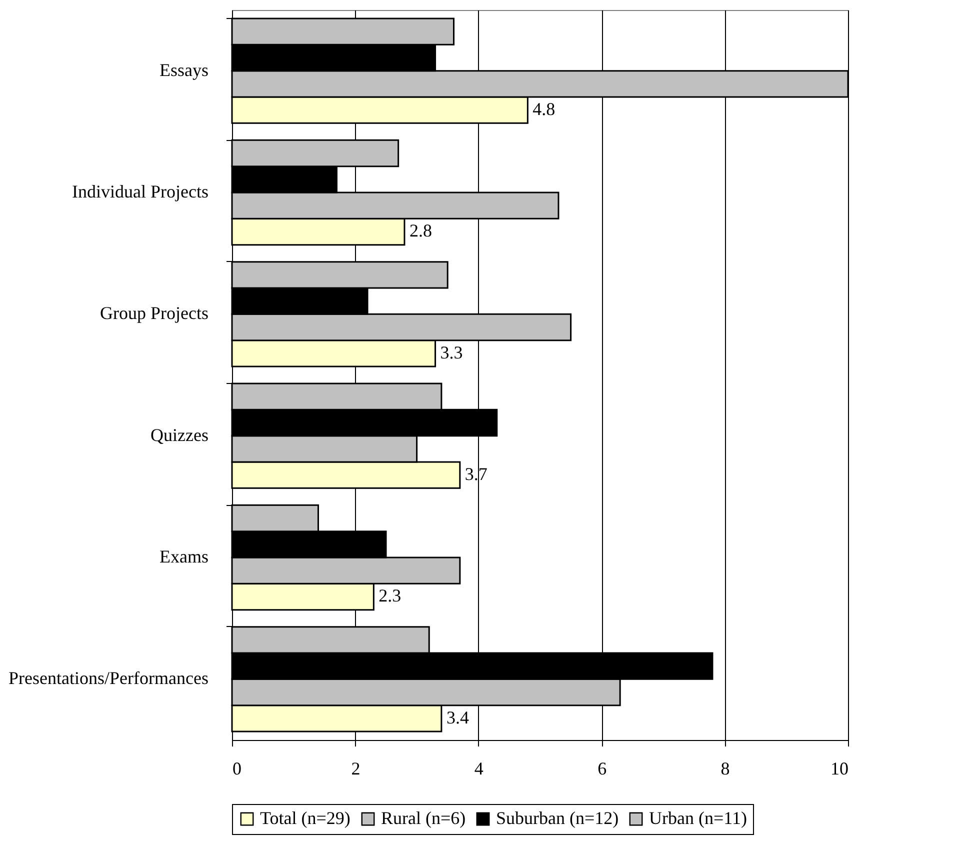 This screenshot has width=955, height=861. I want to click on x-tick-label: 6, so click(602, 768).